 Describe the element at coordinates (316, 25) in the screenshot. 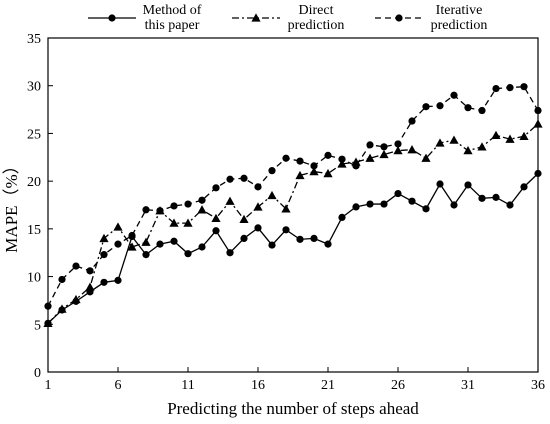

I see `legend-label-1-1: prediction` at that location.